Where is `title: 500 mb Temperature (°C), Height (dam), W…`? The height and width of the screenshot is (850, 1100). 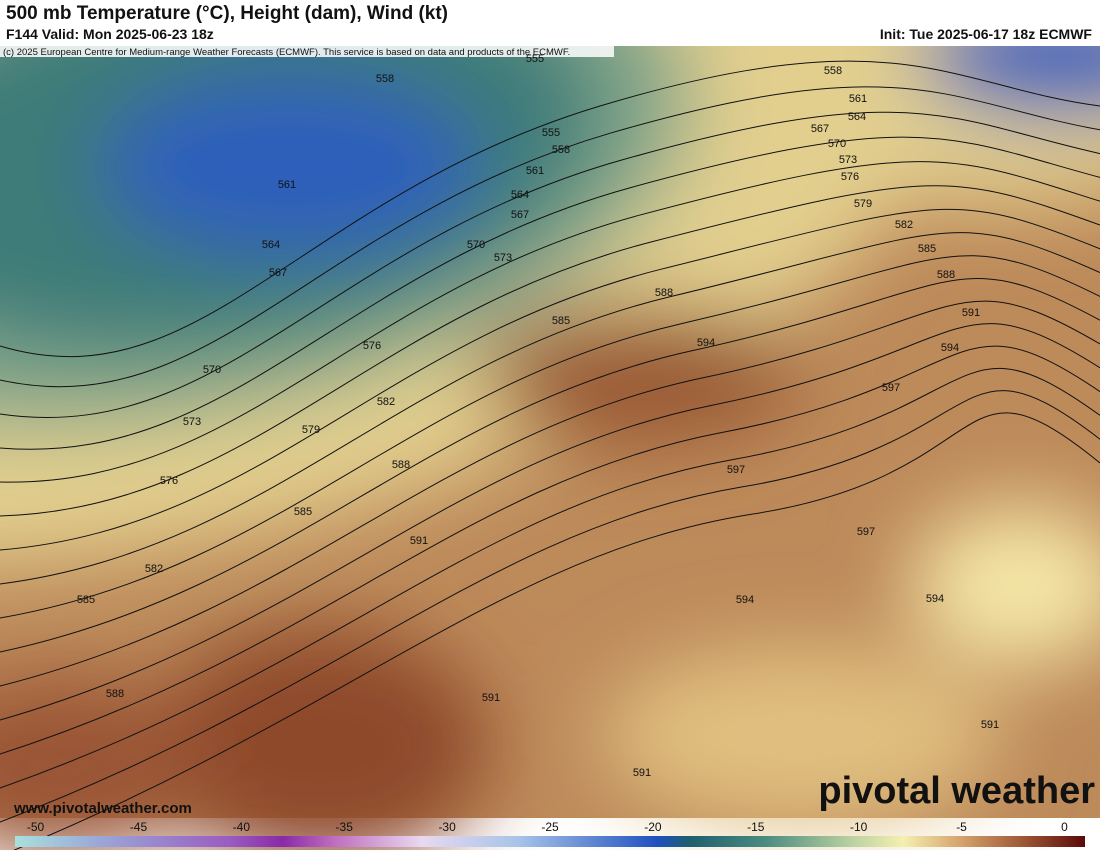
title: 500 mb Temperature (°C), Height (dam), W… is located at coordinates (227, 13).